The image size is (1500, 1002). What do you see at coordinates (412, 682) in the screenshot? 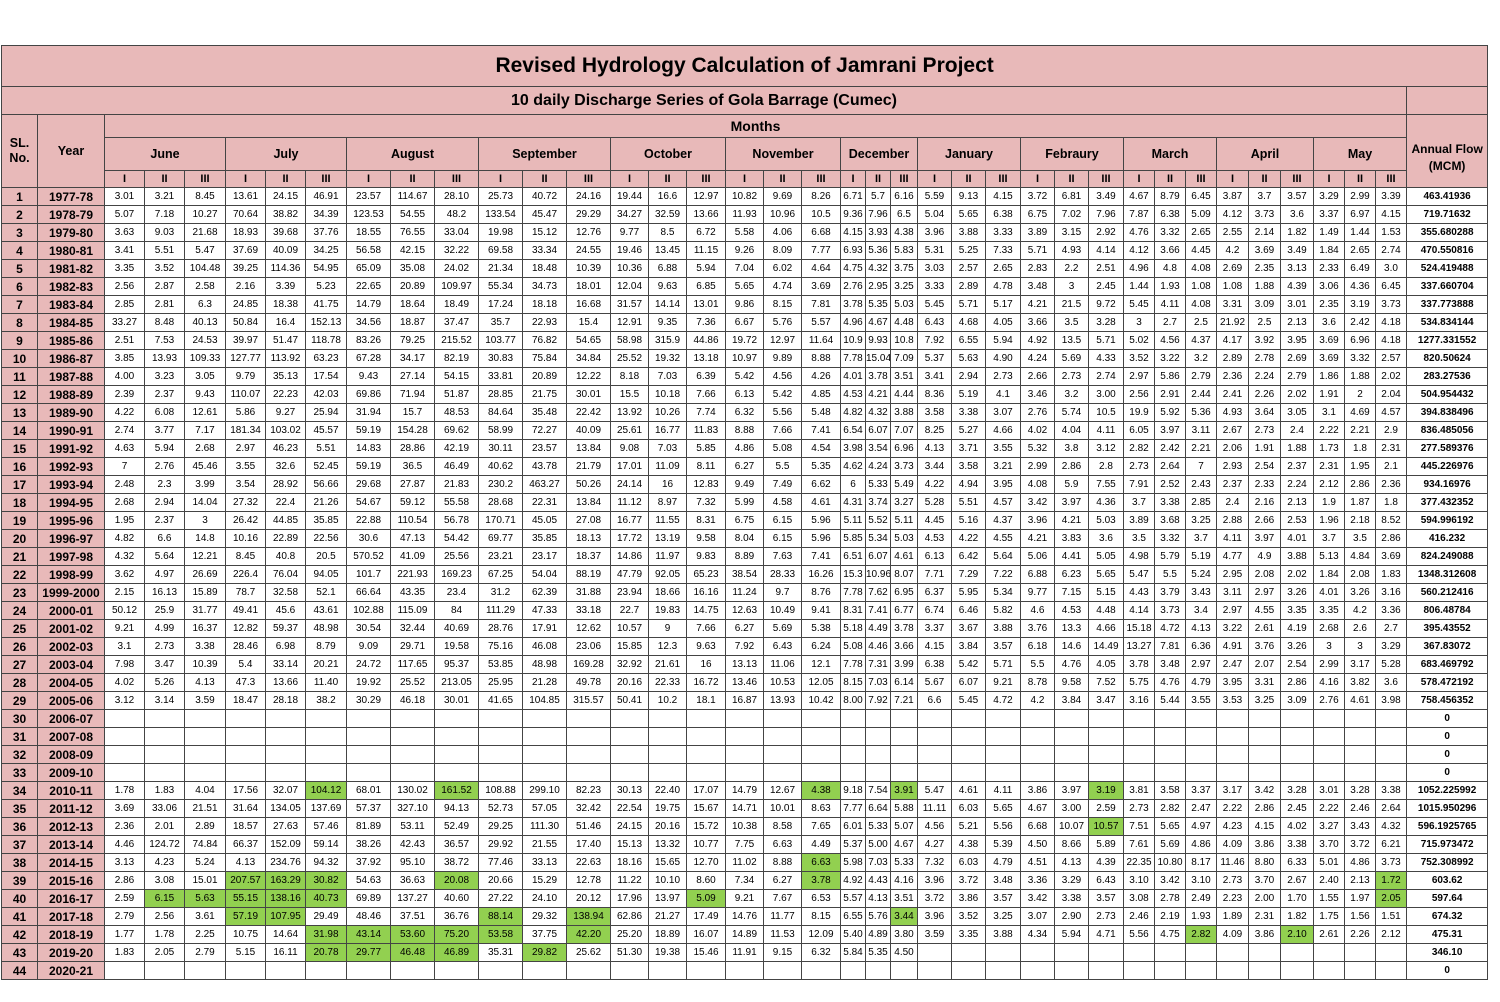
I see `discharge-value-cell: 25.52` at bounding box center [412, 682].